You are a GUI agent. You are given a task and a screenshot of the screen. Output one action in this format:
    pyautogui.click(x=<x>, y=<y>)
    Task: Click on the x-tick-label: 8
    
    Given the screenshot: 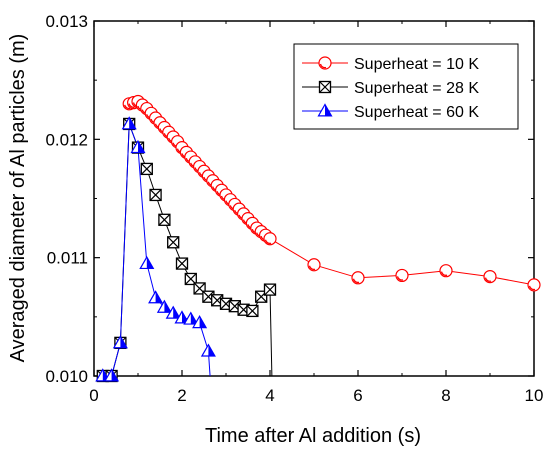 What is the action you would take?
    pyautogui.click(x=445, y=395)
    